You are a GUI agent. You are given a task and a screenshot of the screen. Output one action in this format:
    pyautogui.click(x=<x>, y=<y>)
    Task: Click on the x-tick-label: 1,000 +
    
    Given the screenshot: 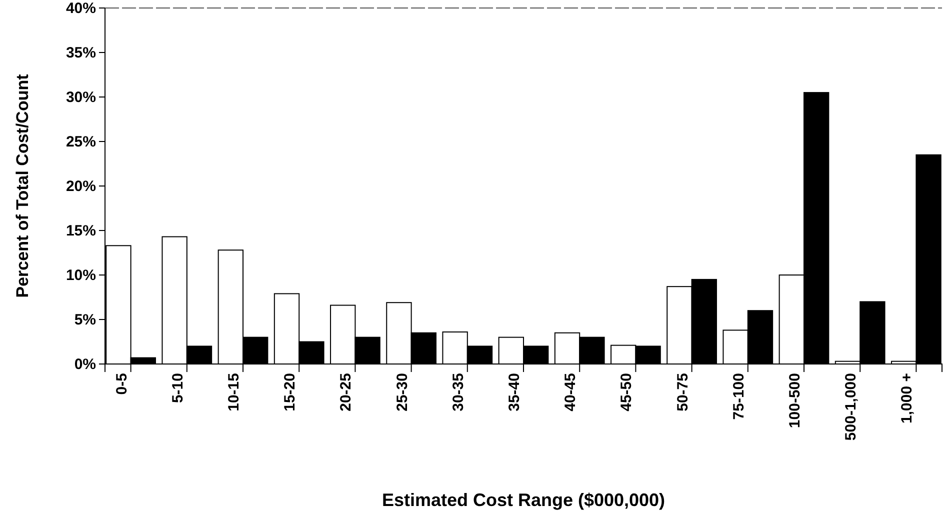 What is the action you would take?
    pyautogui.click(x=907, y=398)
    